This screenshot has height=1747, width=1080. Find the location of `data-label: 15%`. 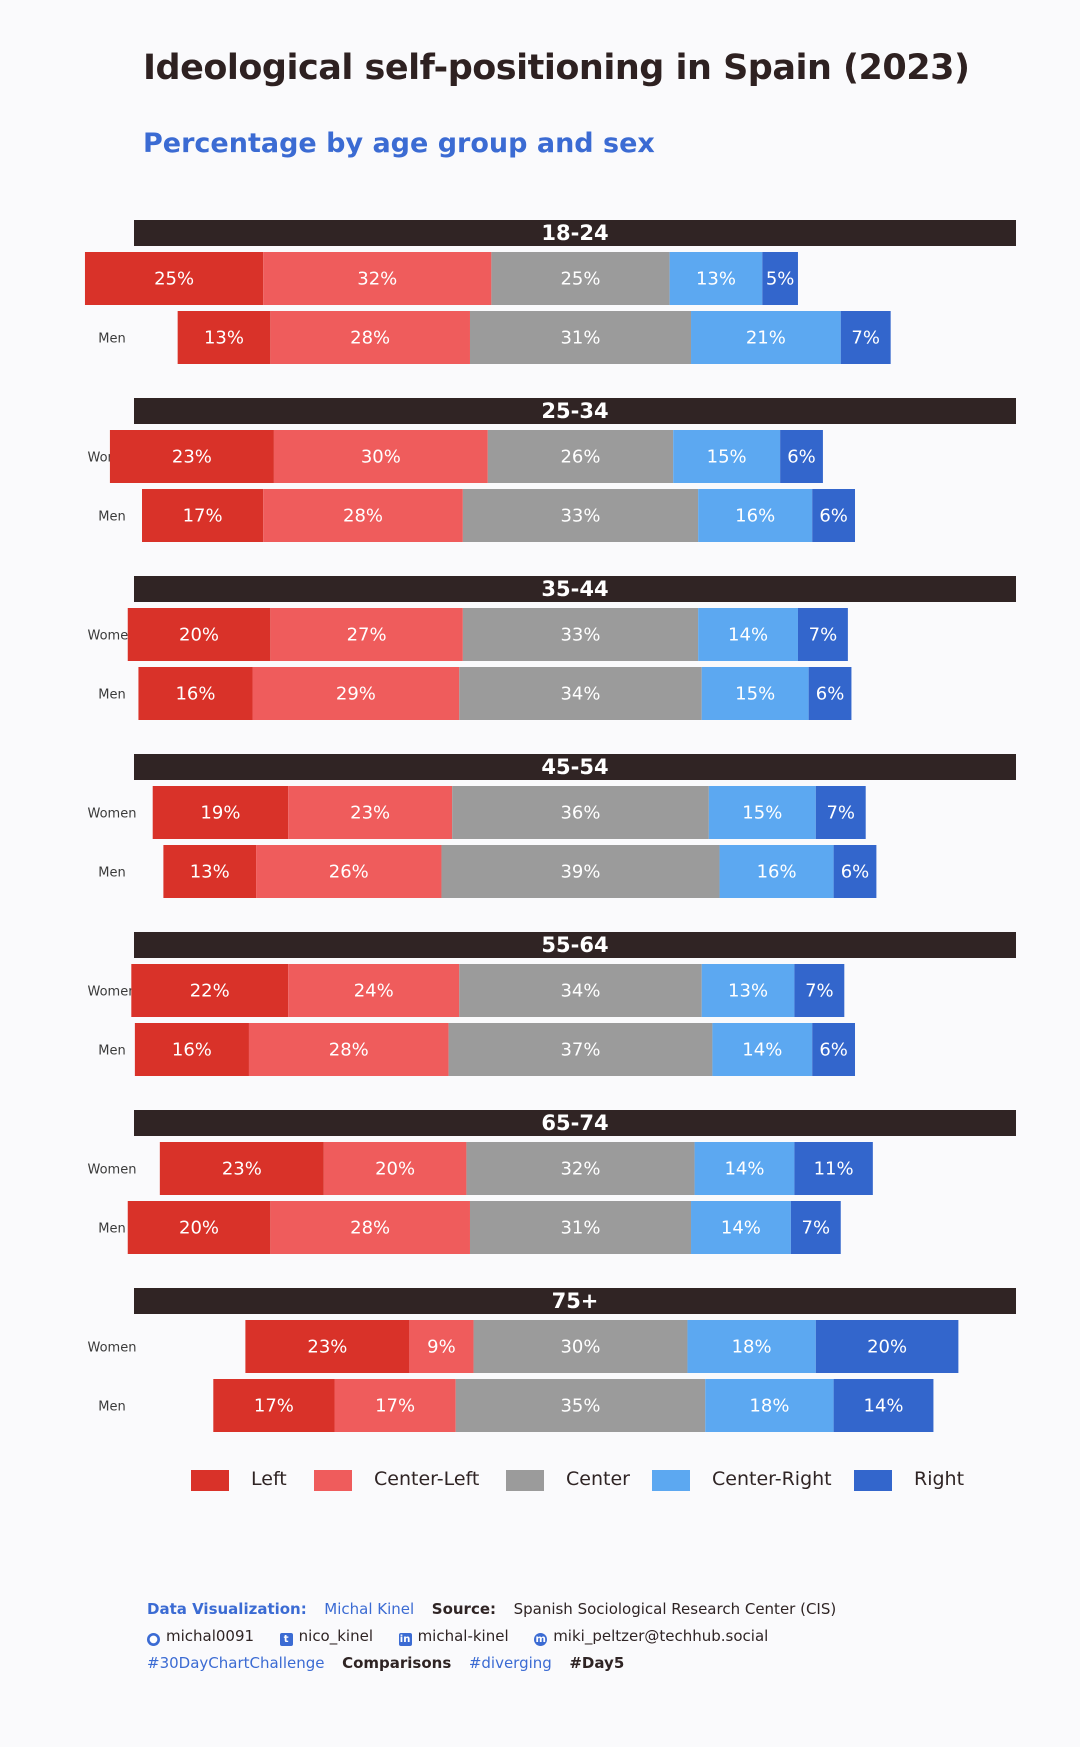

data-label: 15% is located at coordinates (762, 813).